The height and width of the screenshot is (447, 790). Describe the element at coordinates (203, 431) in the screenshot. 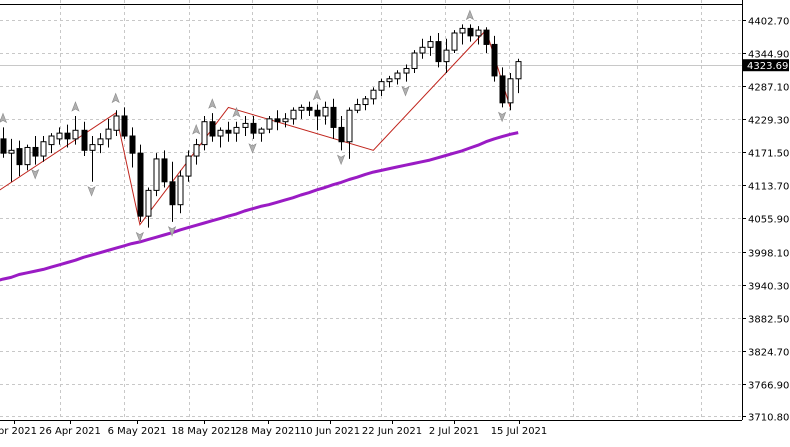

I see `date-tick-label: 18 May 2021` at that location.